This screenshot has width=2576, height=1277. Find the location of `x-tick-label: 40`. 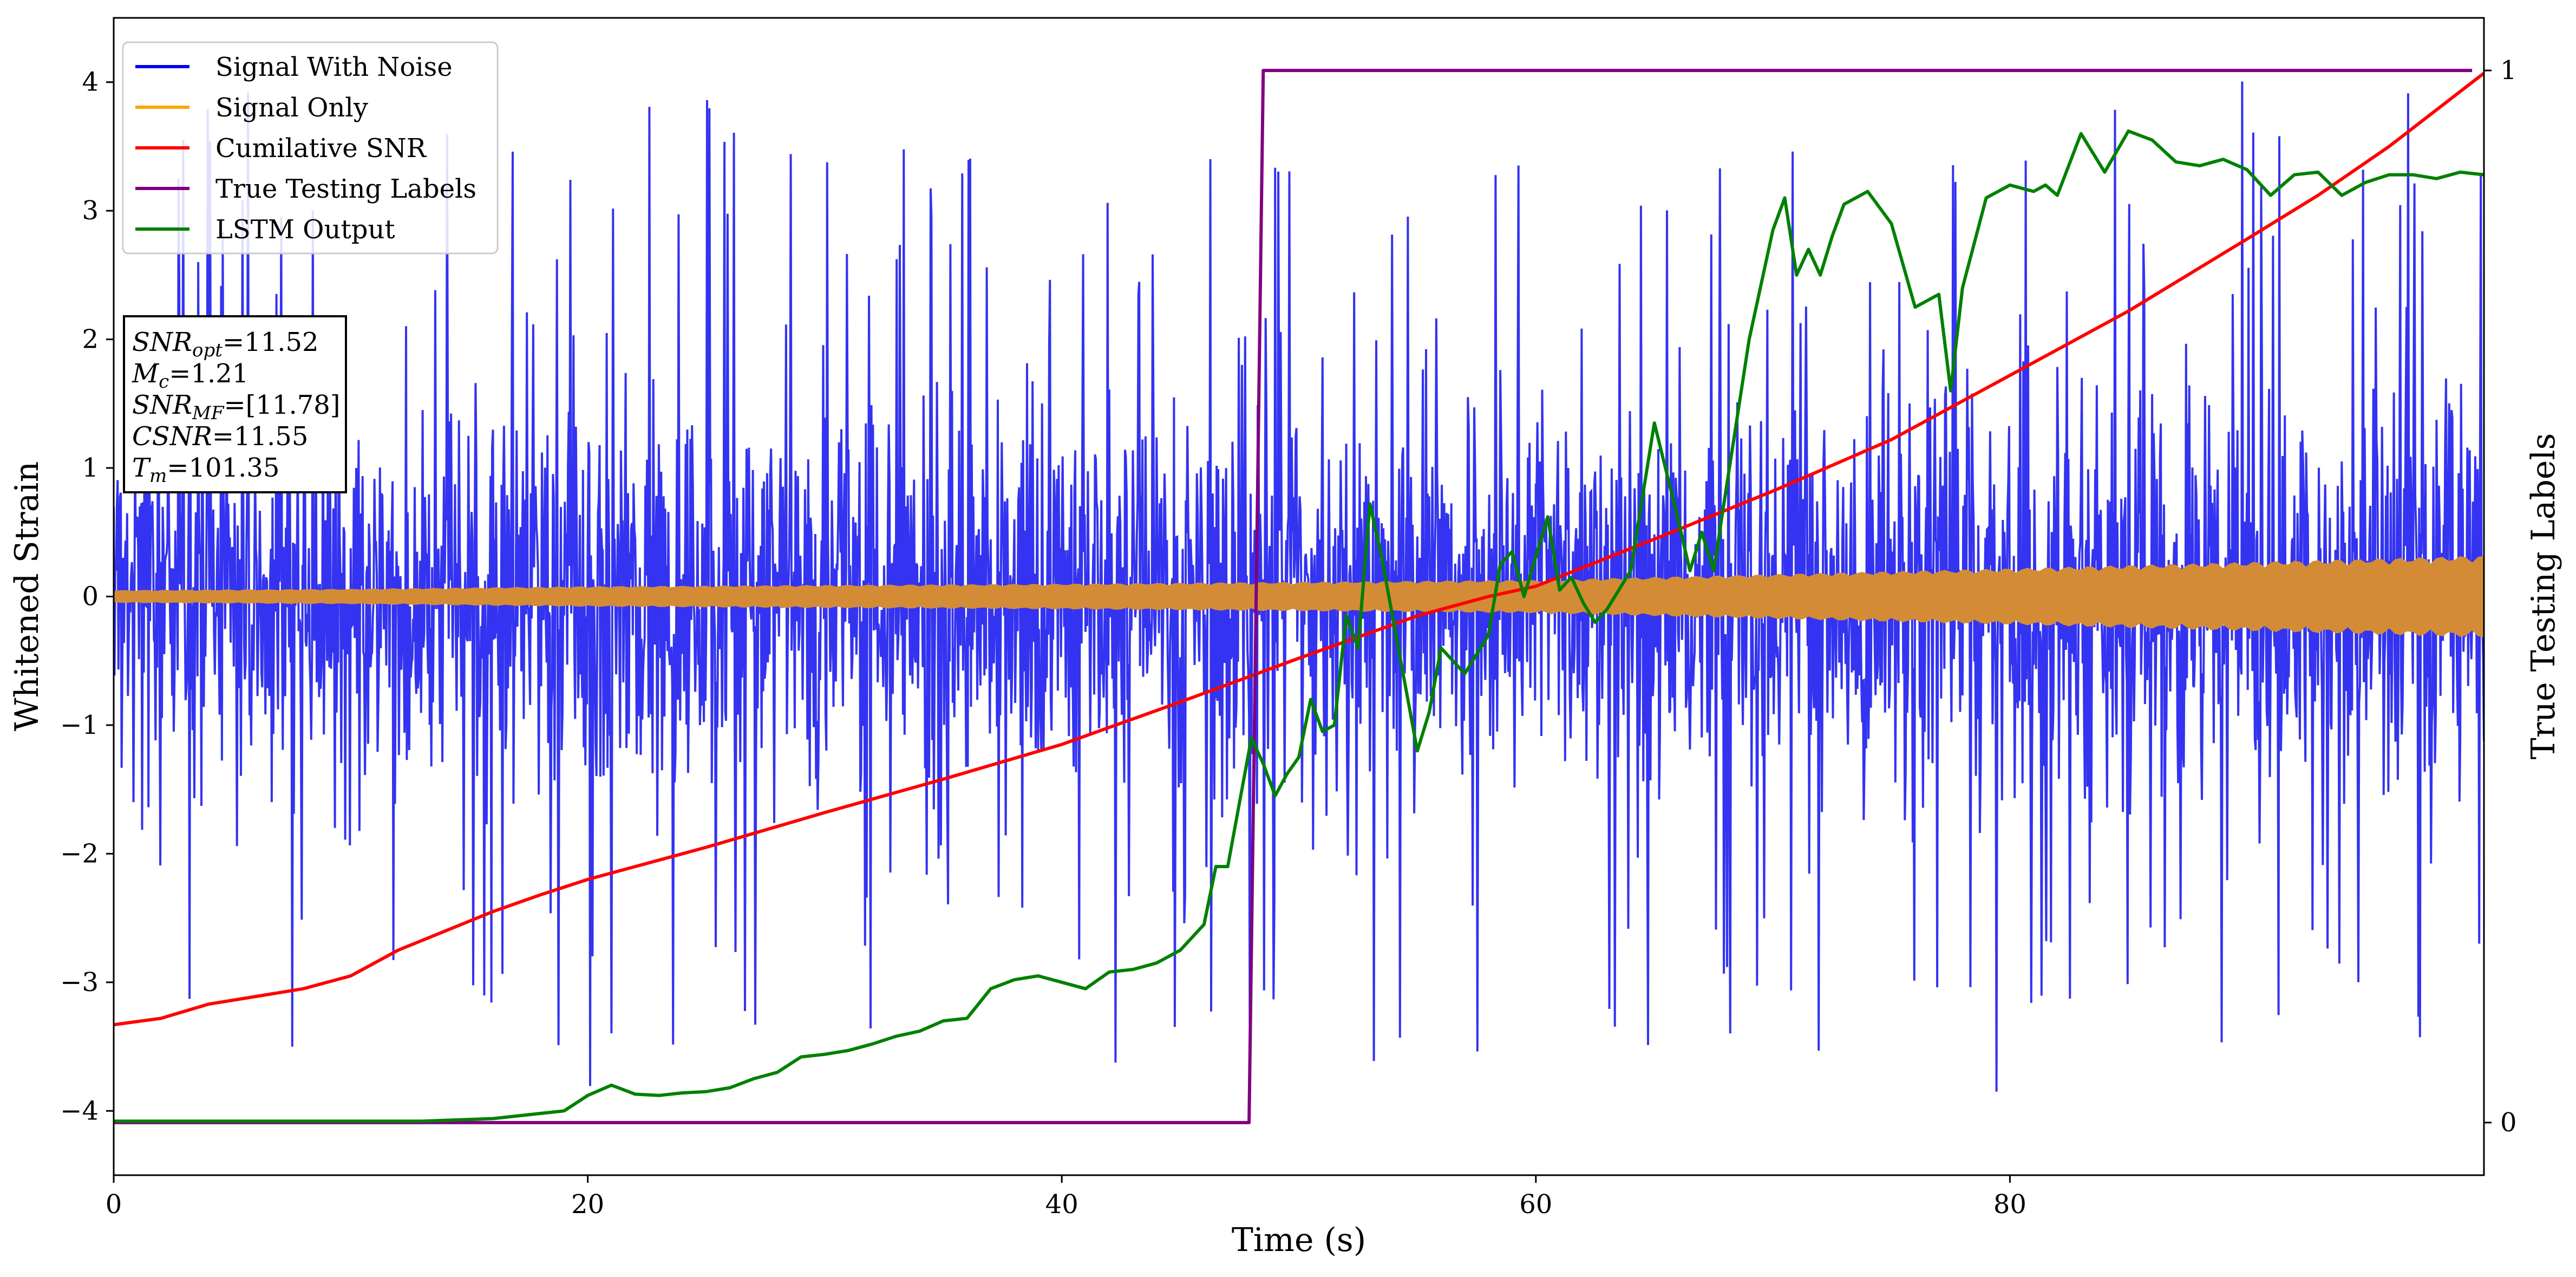

x-tick-label: 40 is located at coordinates (1061, 1204).